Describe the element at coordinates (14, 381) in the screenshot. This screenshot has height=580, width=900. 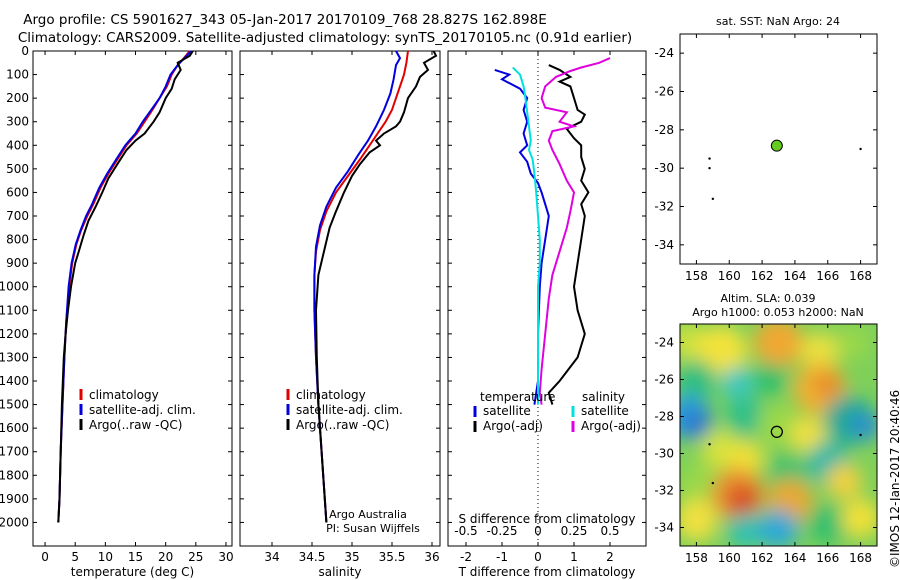
I see `y-tick-label: 1400` at that location.